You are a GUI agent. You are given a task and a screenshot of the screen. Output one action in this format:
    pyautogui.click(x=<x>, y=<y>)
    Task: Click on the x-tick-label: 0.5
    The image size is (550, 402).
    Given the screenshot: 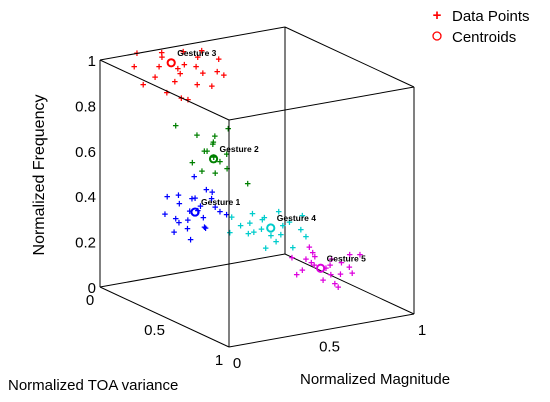 What is the action you would take?
    pyautogui.click(x=154, y=330)
    